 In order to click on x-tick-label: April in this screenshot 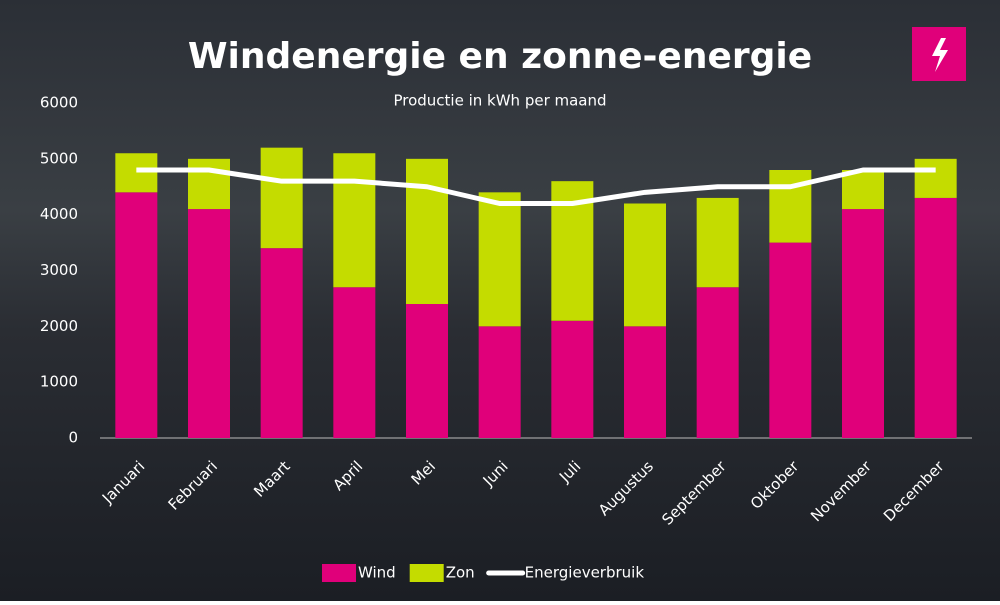, I will do `click(347, 475)`.